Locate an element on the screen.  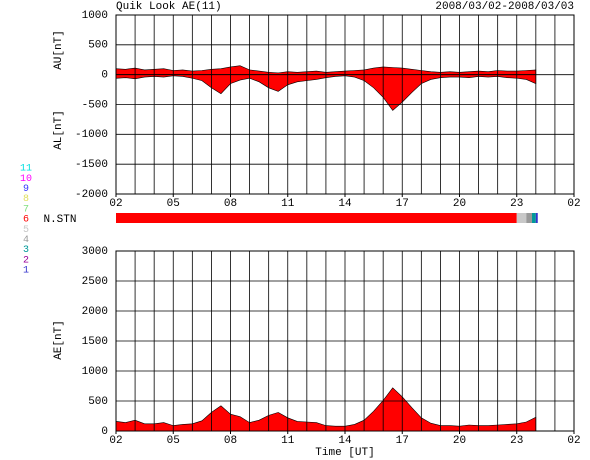
y-axis-label: AU[nT] is located at coordinates (59, 50).